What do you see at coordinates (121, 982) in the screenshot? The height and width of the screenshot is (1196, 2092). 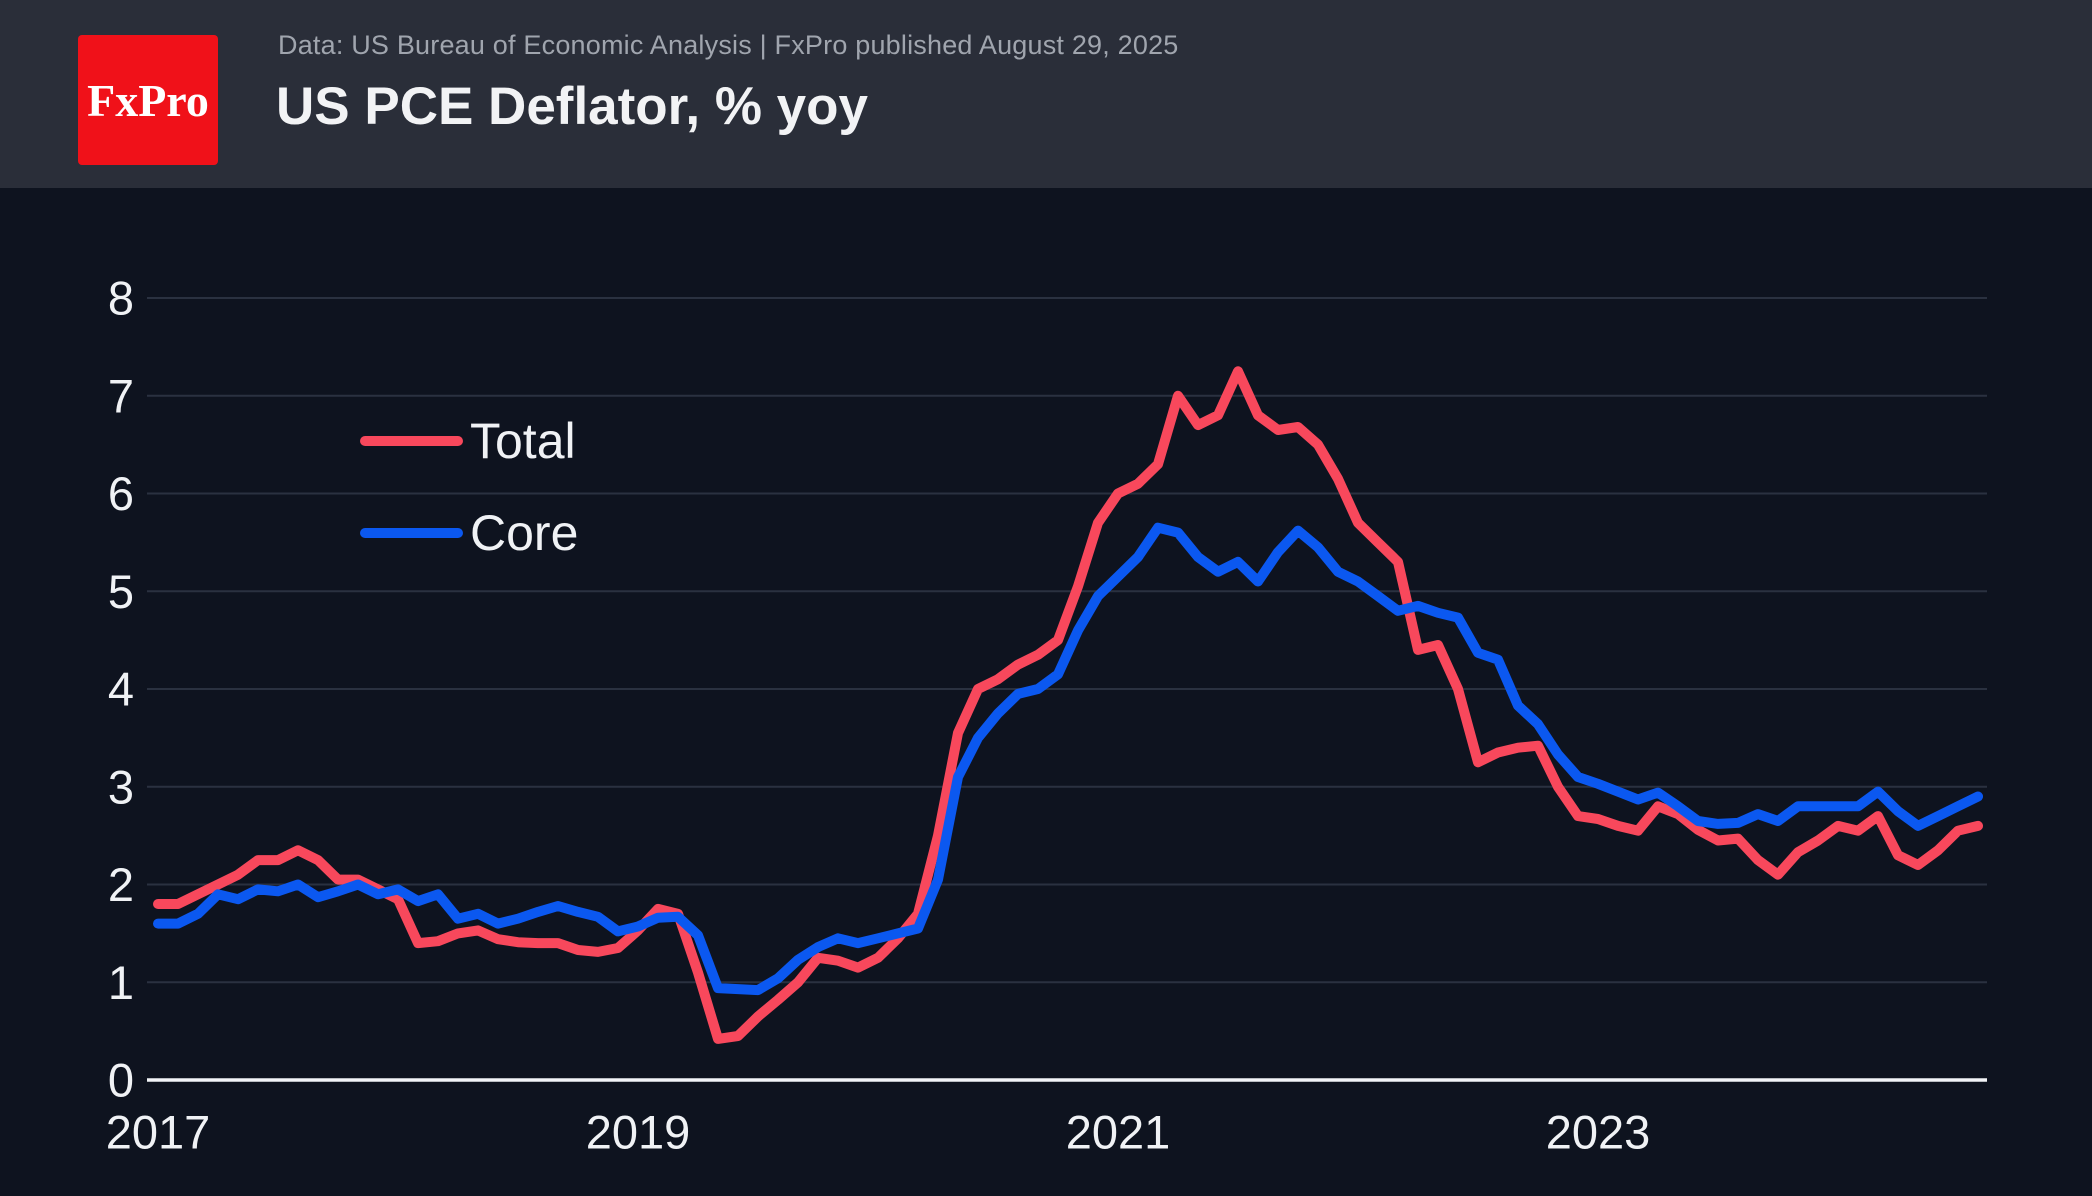 I see `y-axis-label-1: 1` at bounding box center [121, 982].